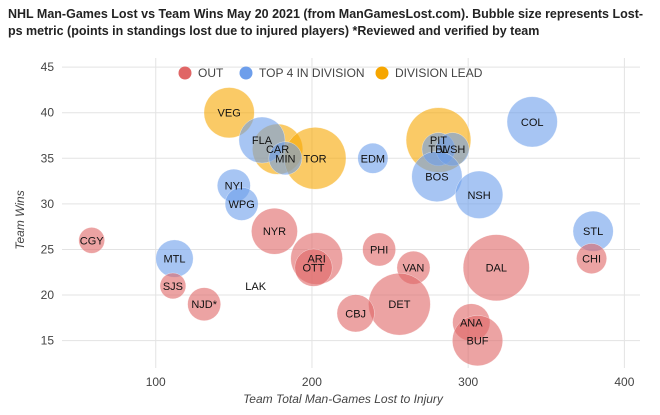 The height and width of the screenshot is (415, 660). I want to click on y-tick-label: 35, so click(48, 158).